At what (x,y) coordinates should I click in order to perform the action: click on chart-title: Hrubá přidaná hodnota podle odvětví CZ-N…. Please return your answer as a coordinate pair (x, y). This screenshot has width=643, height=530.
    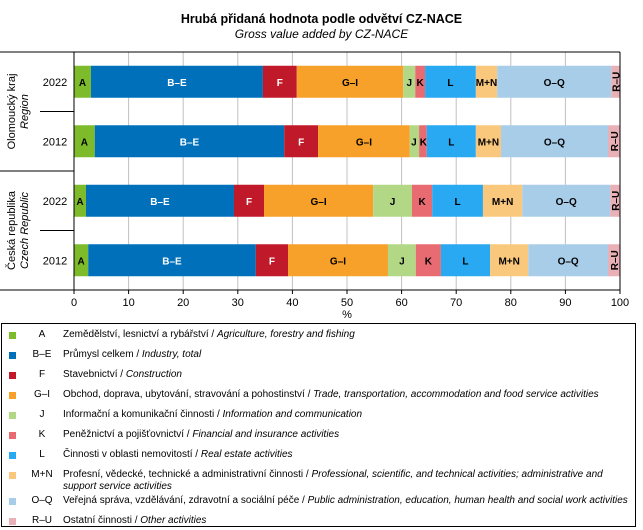
    Looking at the image, I should click on (321, 19).